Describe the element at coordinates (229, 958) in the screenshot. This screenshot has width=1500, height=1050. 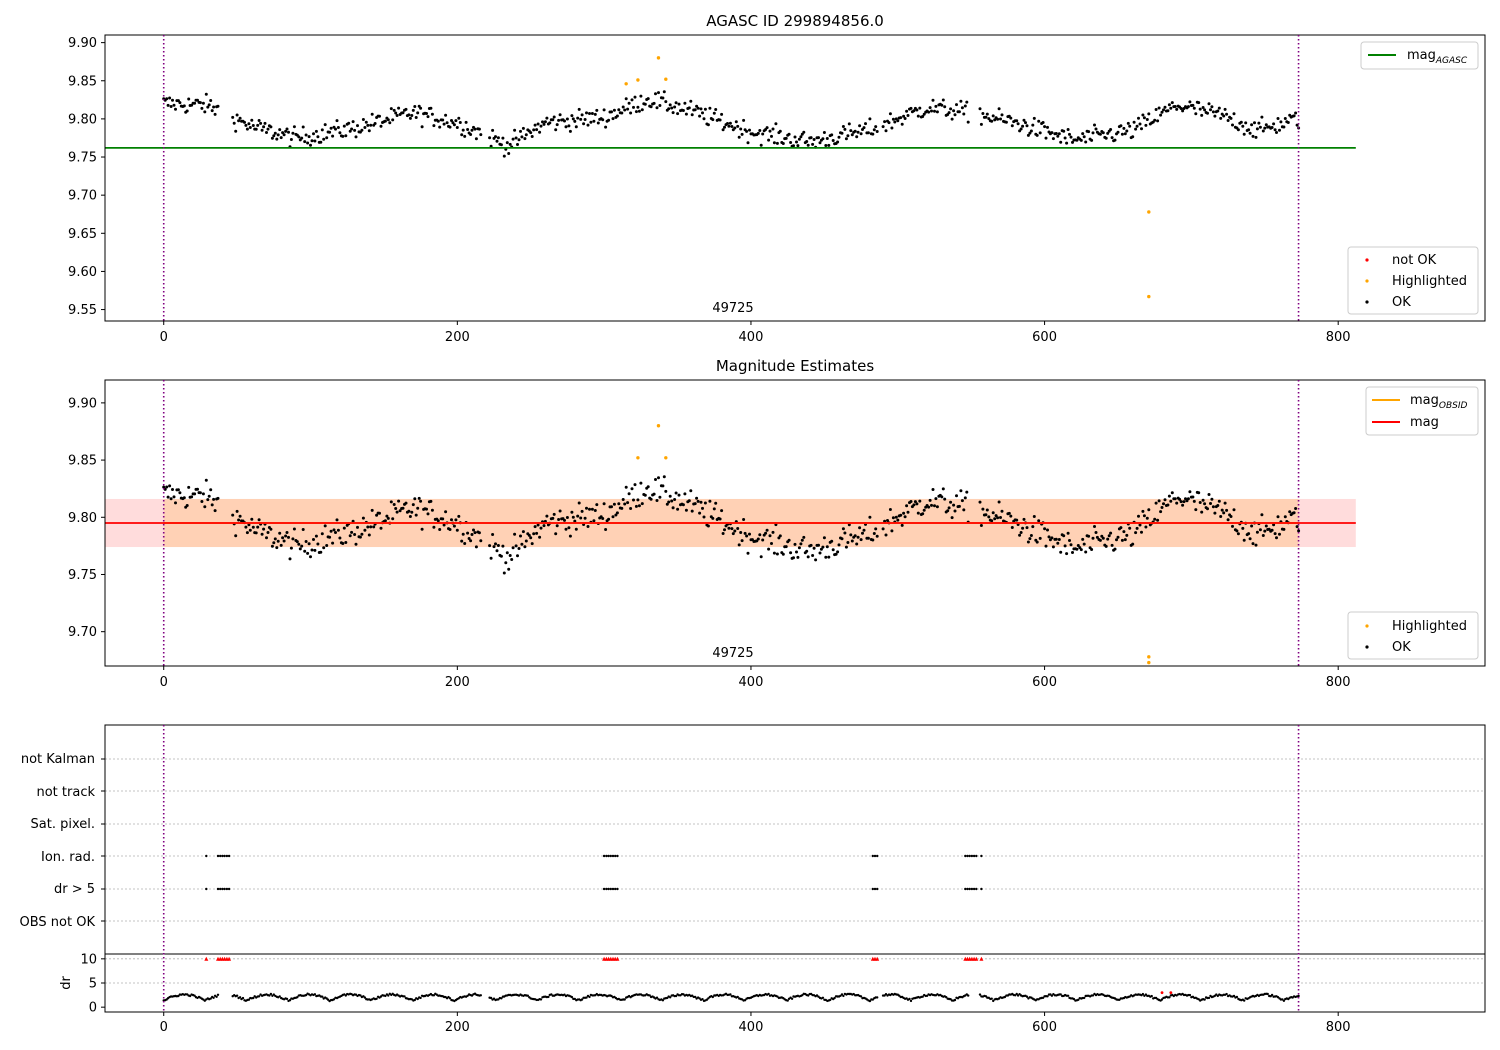
I see `dr-capped-marker` at that location.